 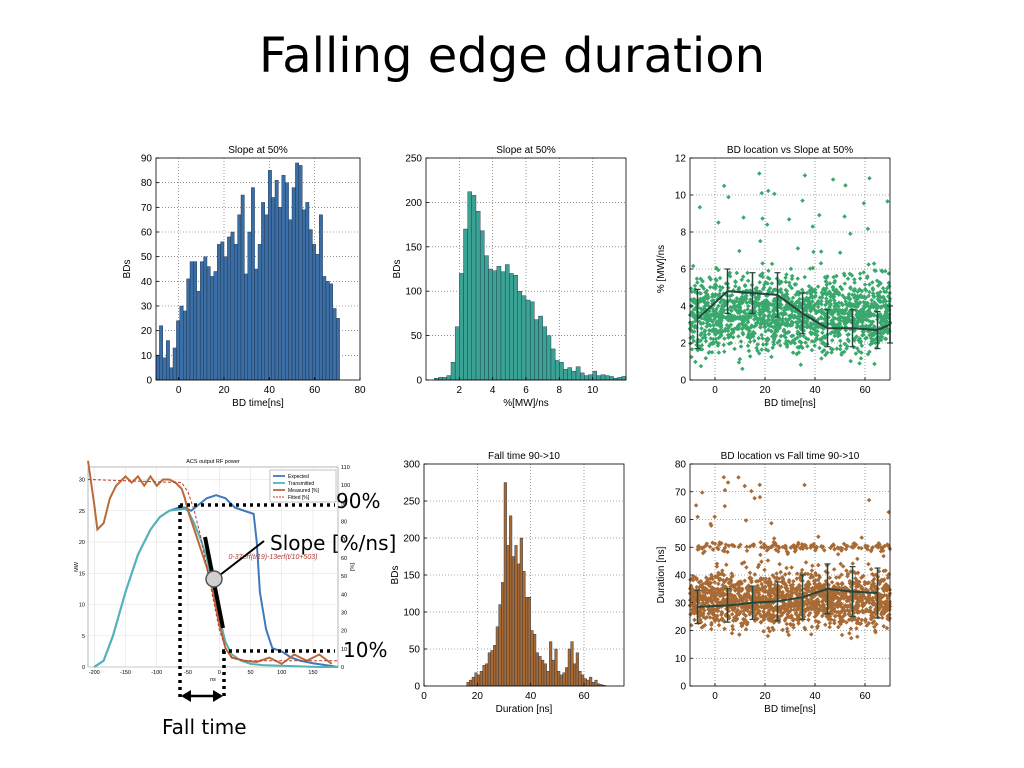 What do you see at coordinates (215, 587) in the screenshot?
I see `series-line` at bounding box center [215, 587].